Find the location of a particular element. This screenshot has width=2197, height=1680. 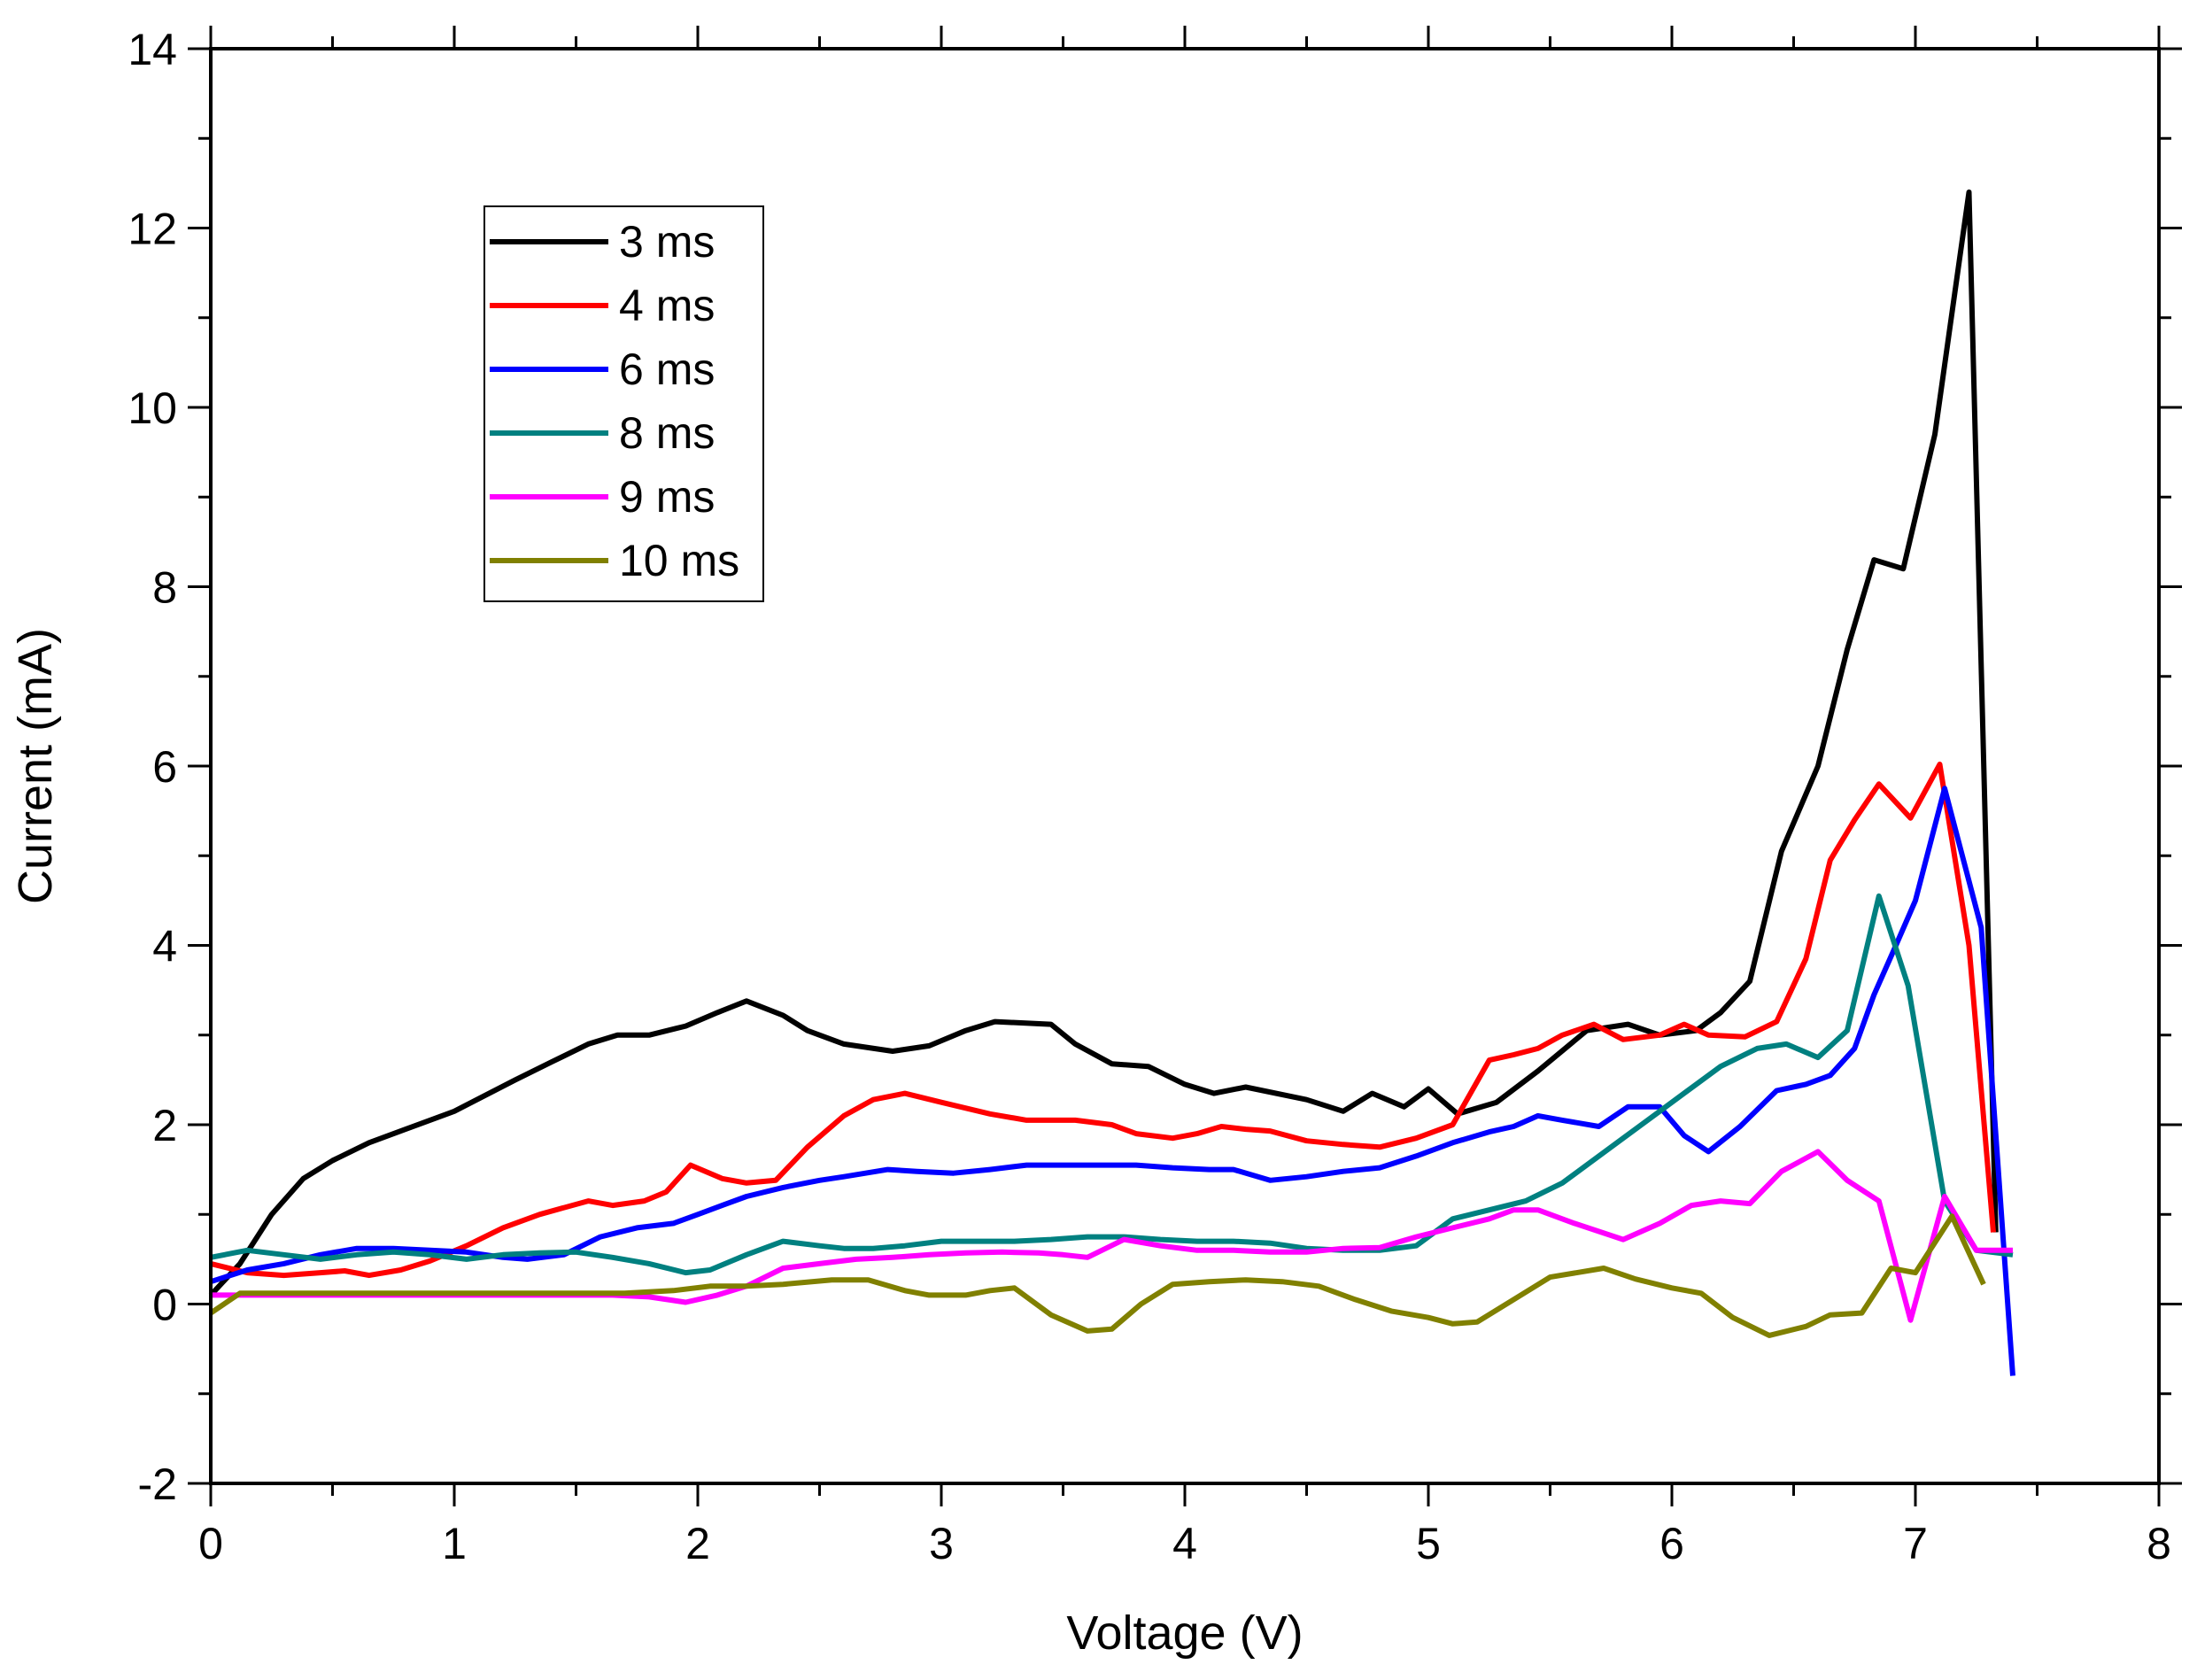

y-tick-label: 0 is located at coordinates (164, 1305).